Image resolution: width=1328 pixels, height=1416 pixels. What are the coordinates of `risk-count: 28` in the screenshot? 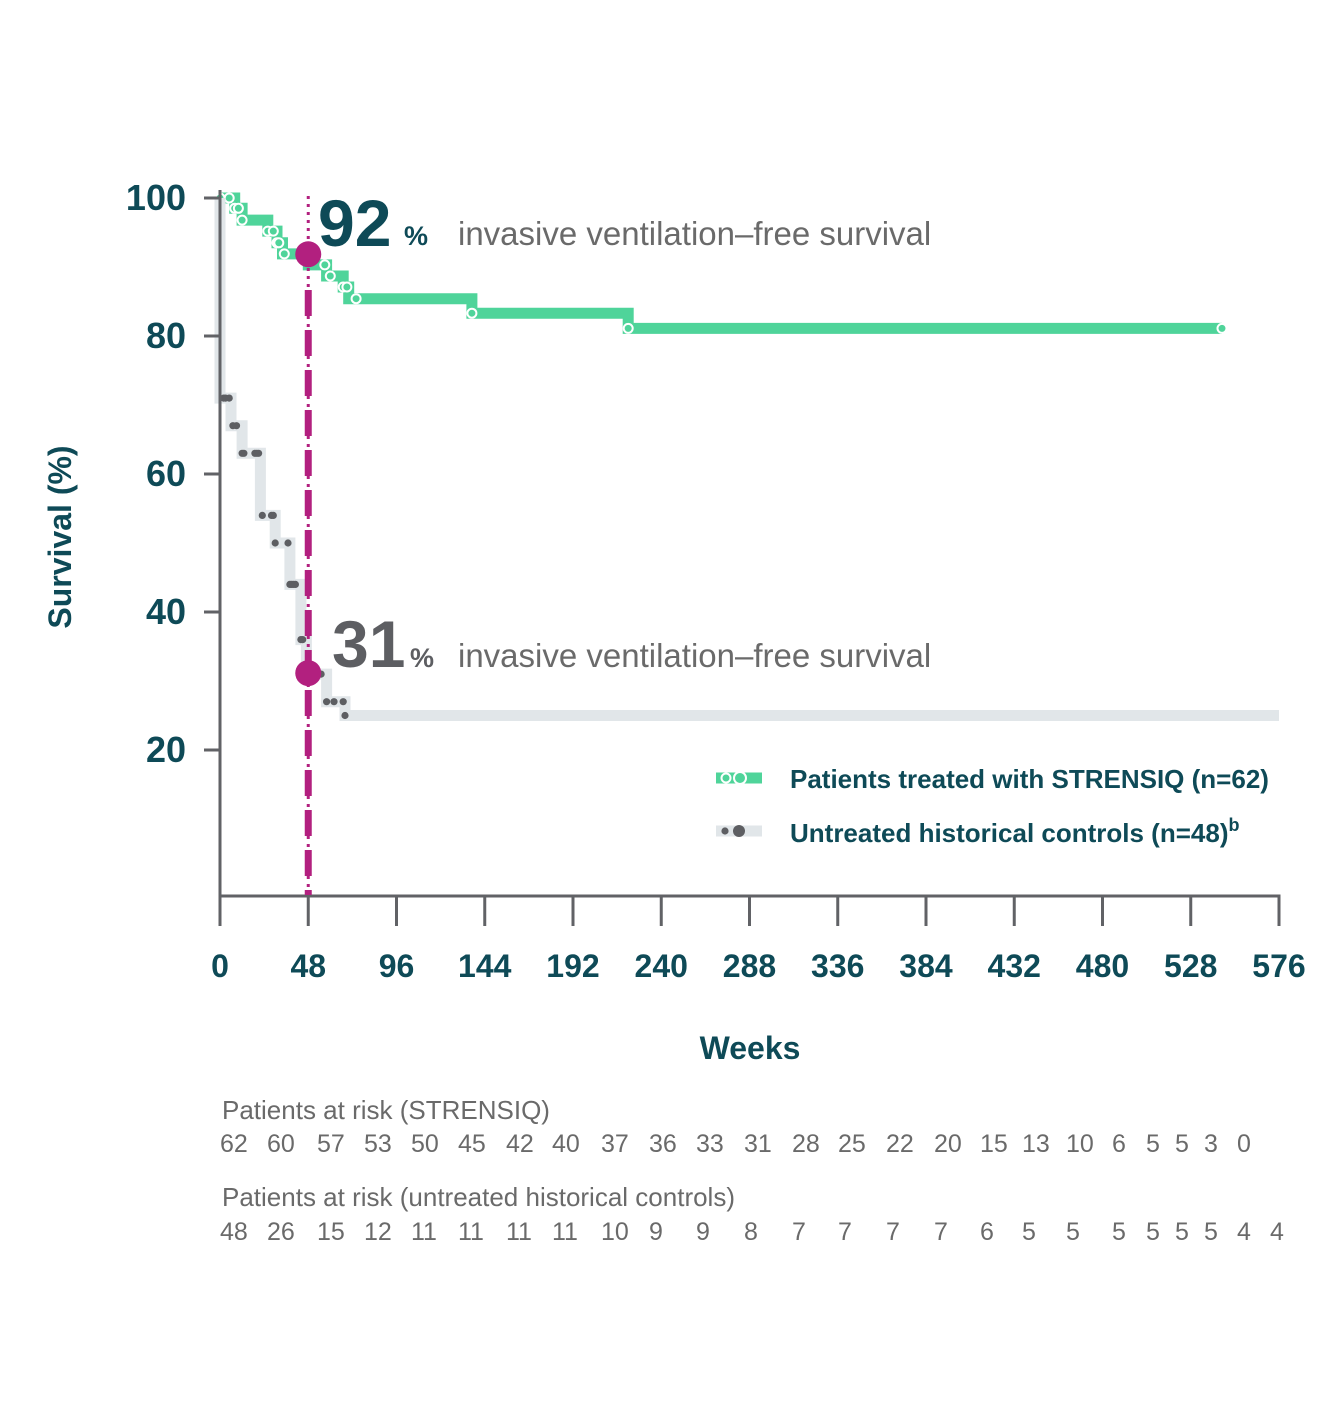 It's located at (806, 1144).